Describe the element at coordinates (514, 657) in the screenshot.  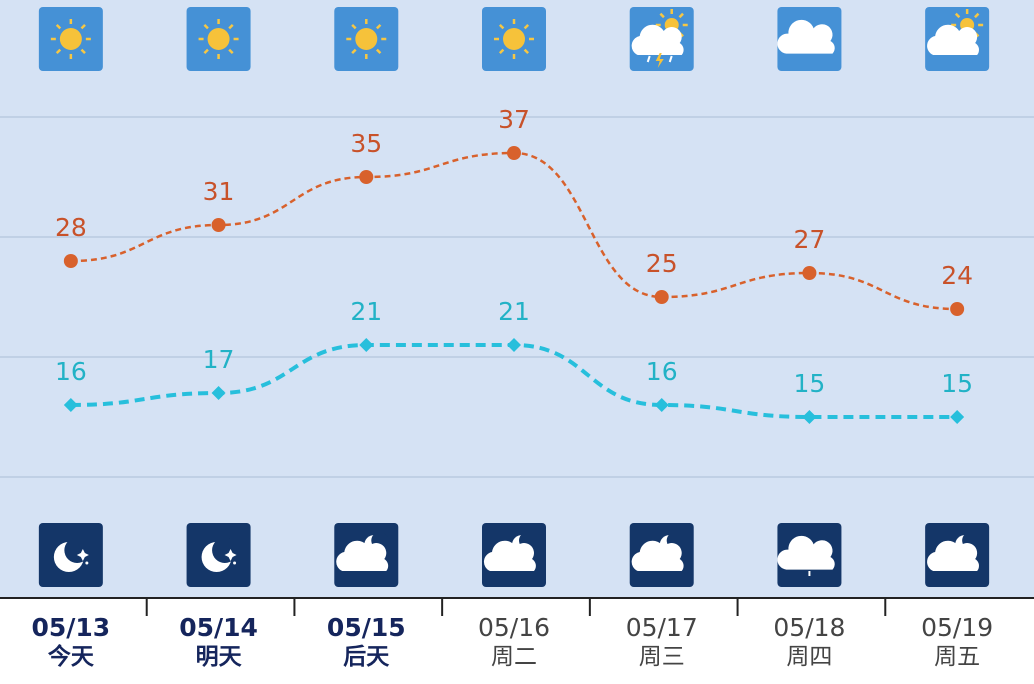
I see `day-label: 周二` at that location.